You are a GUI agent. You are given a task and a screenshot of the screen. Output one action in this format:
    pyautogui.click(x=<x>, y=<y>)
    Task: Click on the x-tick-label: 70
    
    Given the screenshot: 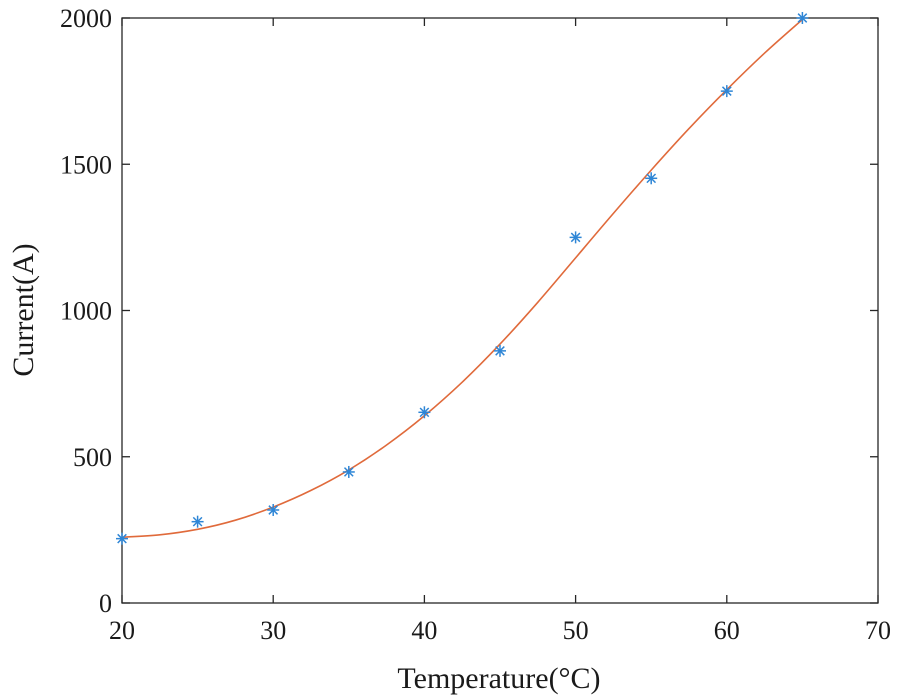 What is the action you would take?
    pyautogui.click(x=878, y=630)
    